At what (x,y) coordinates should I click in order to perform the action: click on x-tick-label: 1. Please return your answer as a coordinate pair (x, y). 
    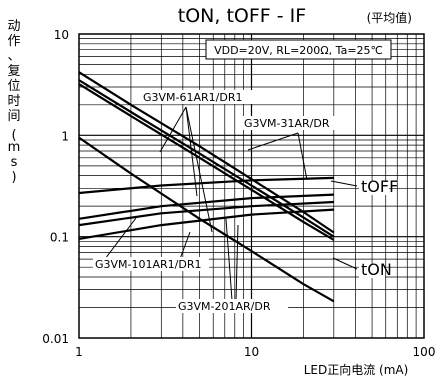
    Looking at the image, I should click on (79, 352).